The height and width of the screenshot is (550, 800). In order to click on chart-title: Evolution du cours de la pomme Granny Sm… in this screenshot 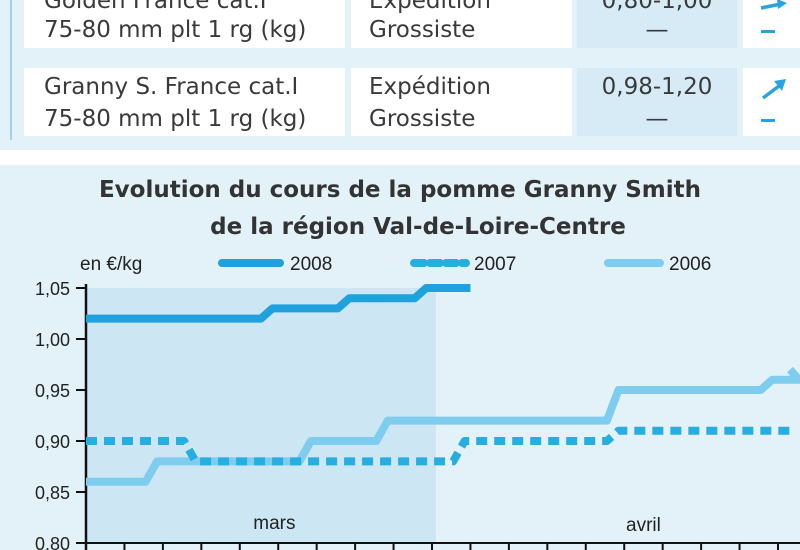, I will do `click(400, 190)`.